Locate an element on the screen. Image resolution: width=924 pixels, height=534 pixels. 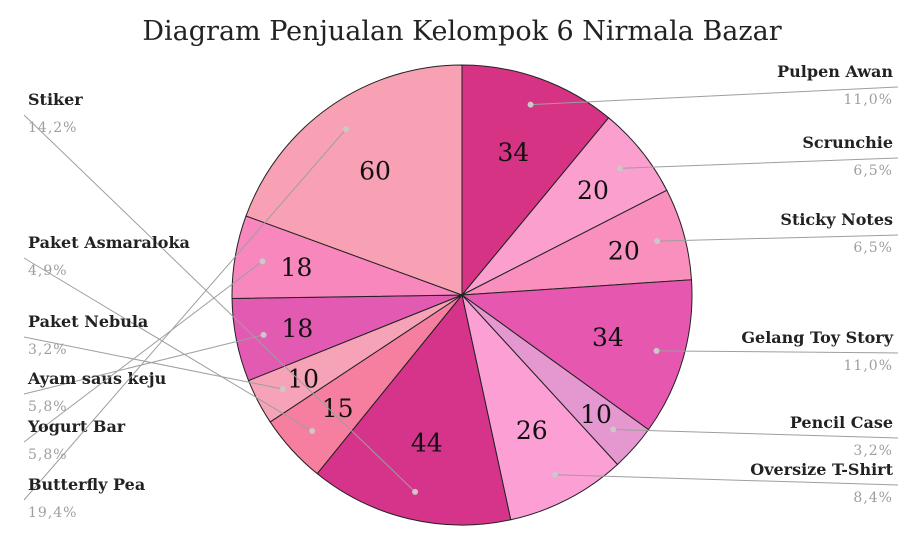
slice-category-label: Stiker is located at coordinates (55, 99).